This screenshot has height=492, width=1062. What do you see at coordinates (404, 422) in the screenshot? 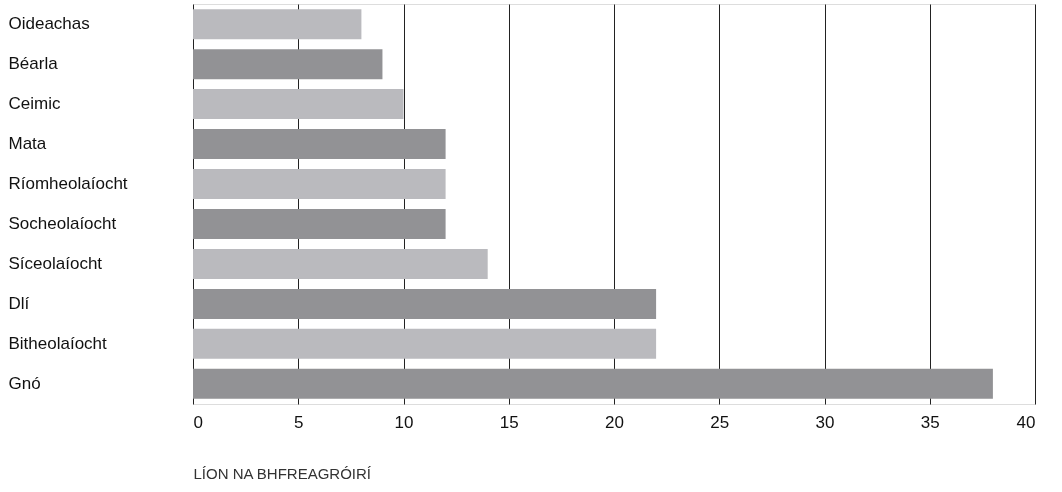
I see `x-tick-label: 10` at bounding box center [404, 422].